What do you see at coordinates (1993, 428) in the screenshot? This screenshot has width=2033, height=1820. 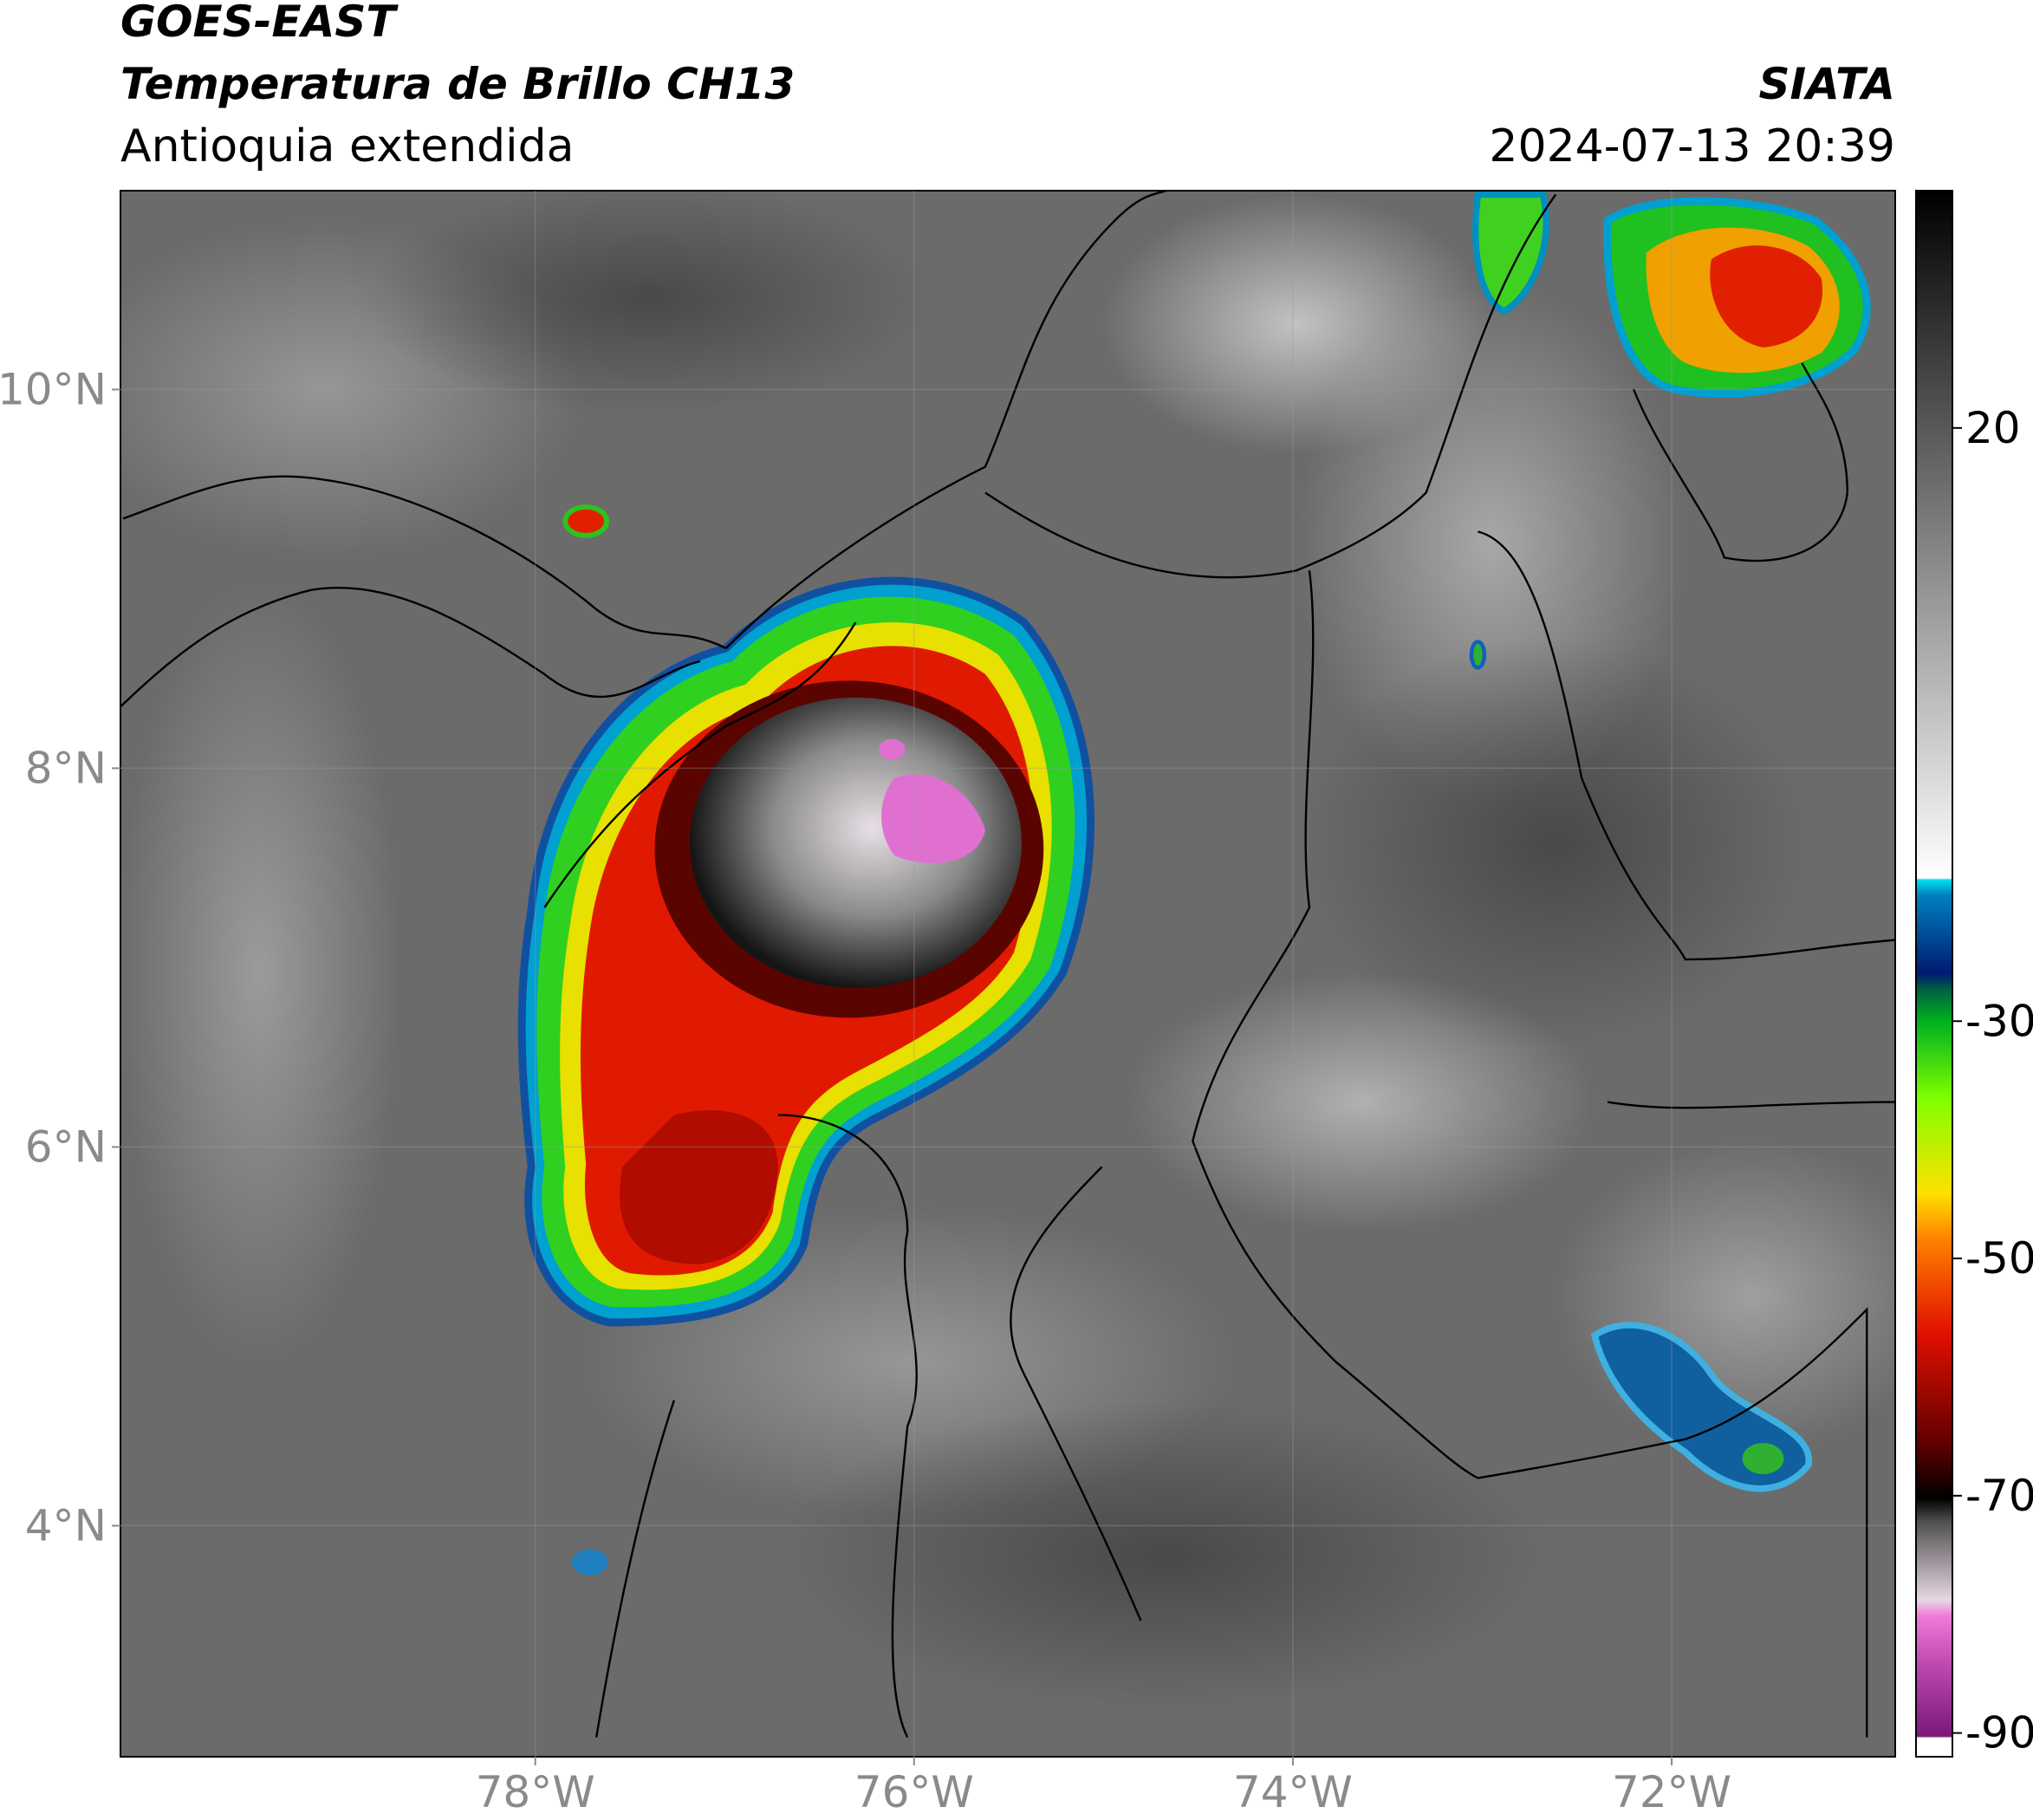 I see `colorbar-tick-label: 20` at bounding box center [1993, 428].